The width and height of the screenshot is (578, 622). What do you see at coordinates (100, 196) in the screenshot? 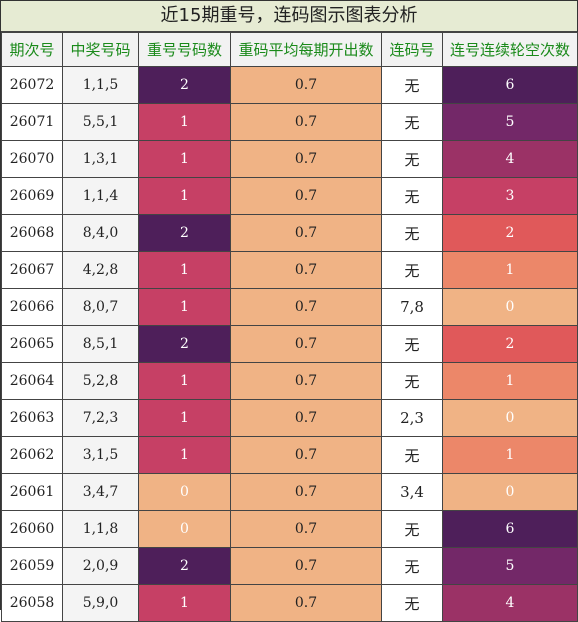
I see `cell-numbers: 1,1,4` at bounding box center [100, 196].